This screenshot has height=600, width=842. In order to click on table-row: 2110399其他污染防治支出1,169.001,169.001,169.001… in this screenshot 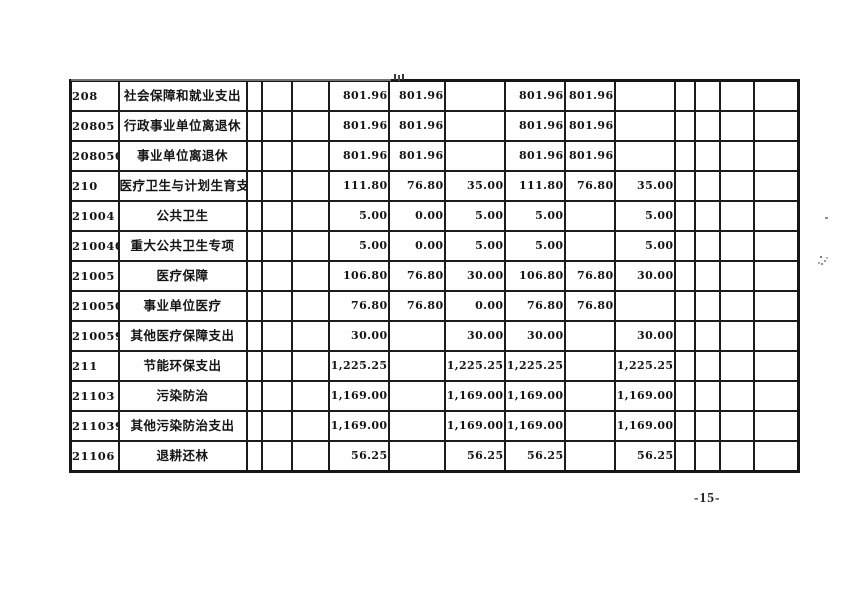, I will do `click(434, 426)`.